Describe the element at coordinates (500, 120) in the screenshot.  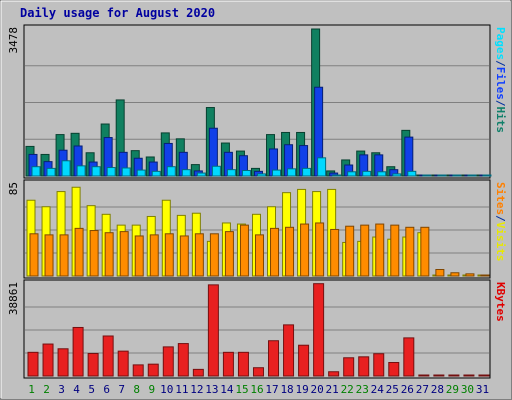
I see `side-label-part: Hits` at that location.